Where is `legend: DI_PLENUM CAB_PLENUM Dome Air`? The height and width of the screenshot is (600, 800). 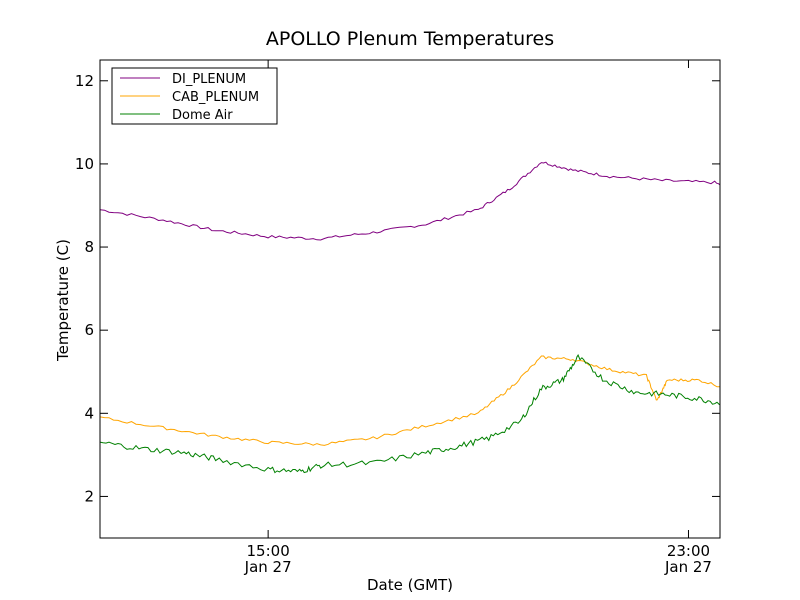 legend: DI_PLENUM CAB_PLENUM Dome Air is located at coordinates (194, 96).